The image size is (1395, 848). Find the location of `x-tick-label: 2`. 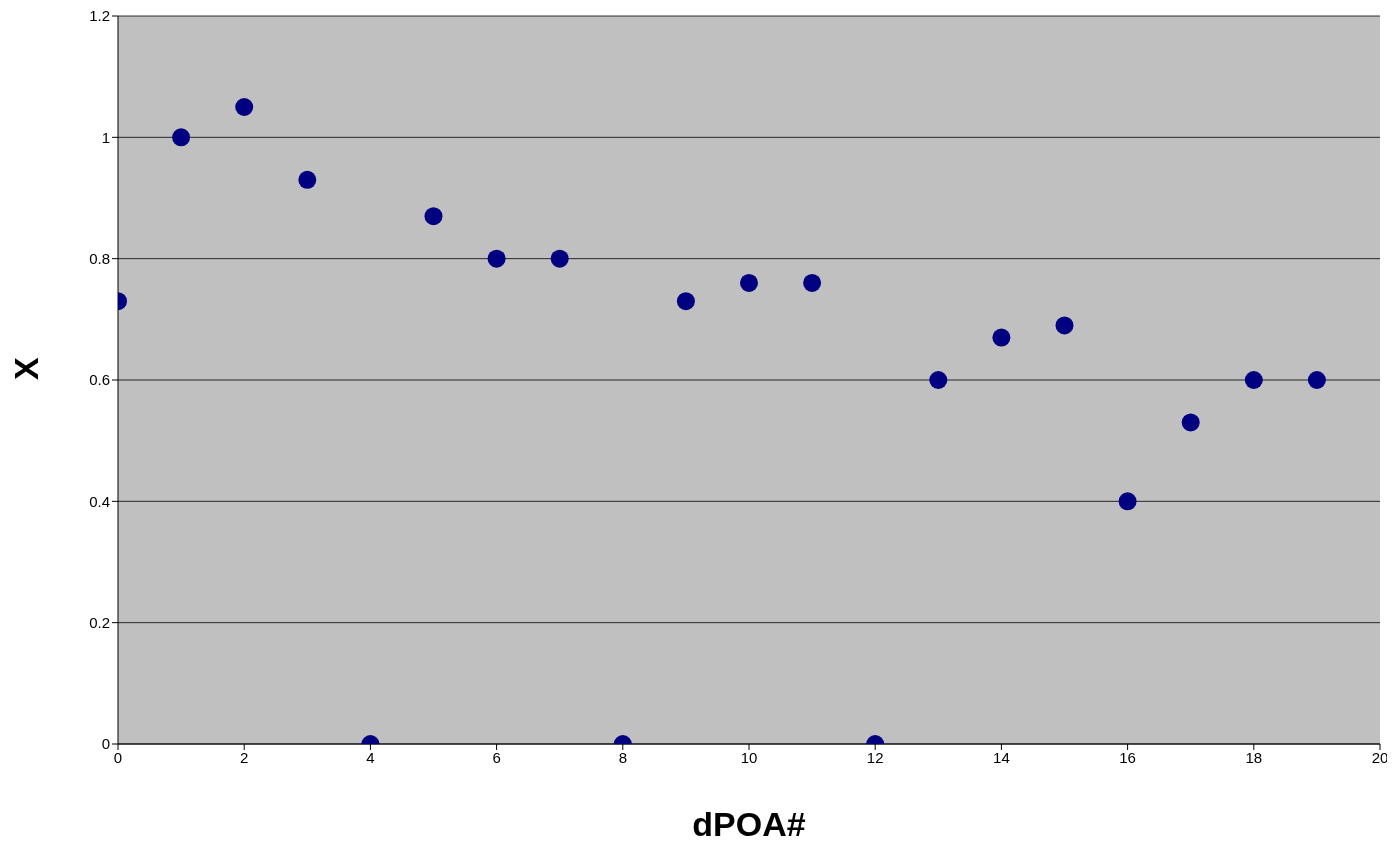

x-tick-label: 2 is located at coordinates (244, 757).